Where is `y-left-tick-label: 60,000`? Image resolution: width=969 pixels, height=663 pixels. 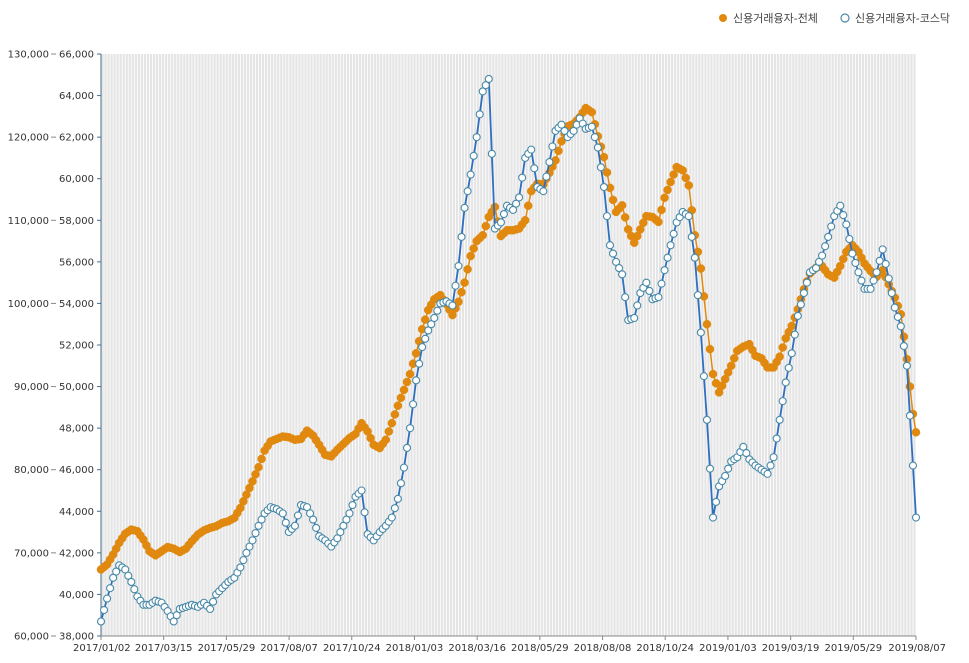
y-left-tick-label: 60,000 is located at coordinates (31, 637).